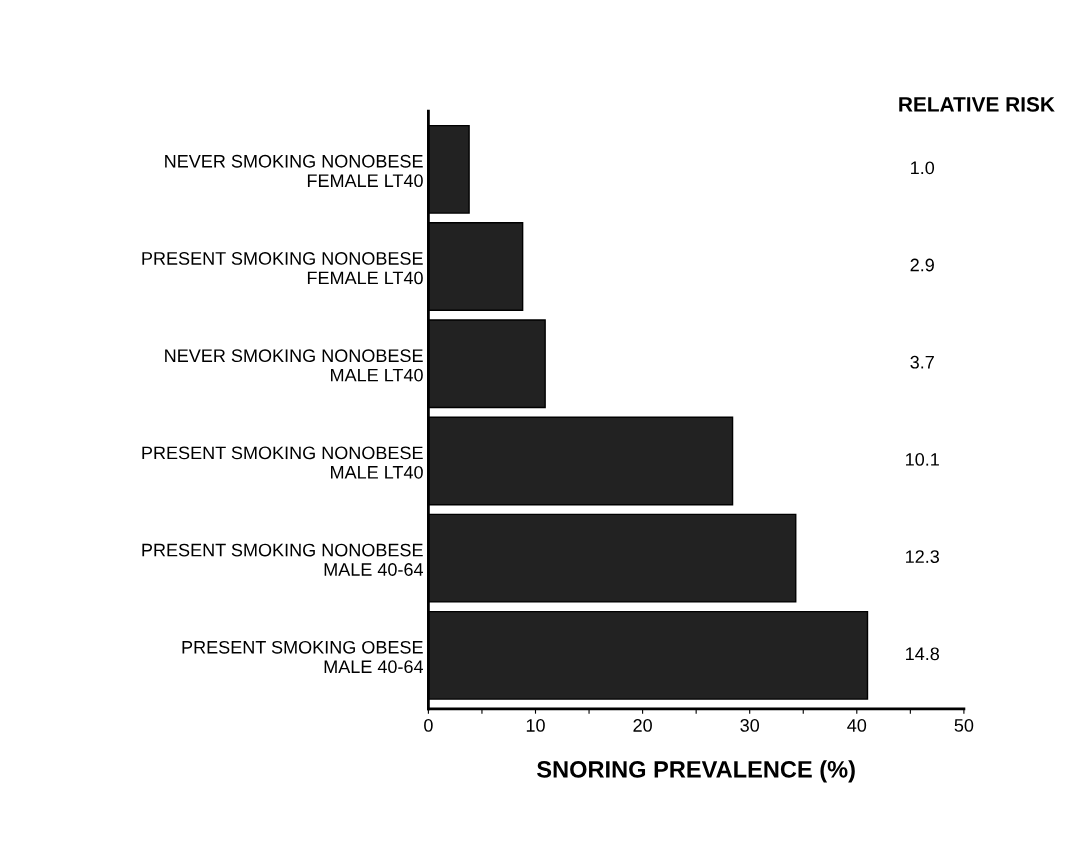  What do you see at coordinates (294, 171) in the screenshot?
I see `y-tick-label: NEVER SMOKING NONOBESE FEMALE LT40` at bounding box center [294, 171].